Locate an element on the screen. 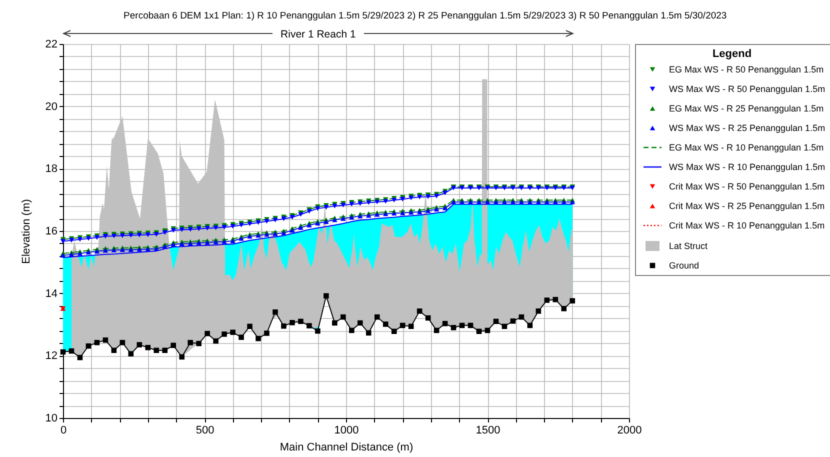 The image size is (830, 457). legend-label: EG Max WS - R 10 Penanggulan 1.5m is located at coordinates (746, 147).